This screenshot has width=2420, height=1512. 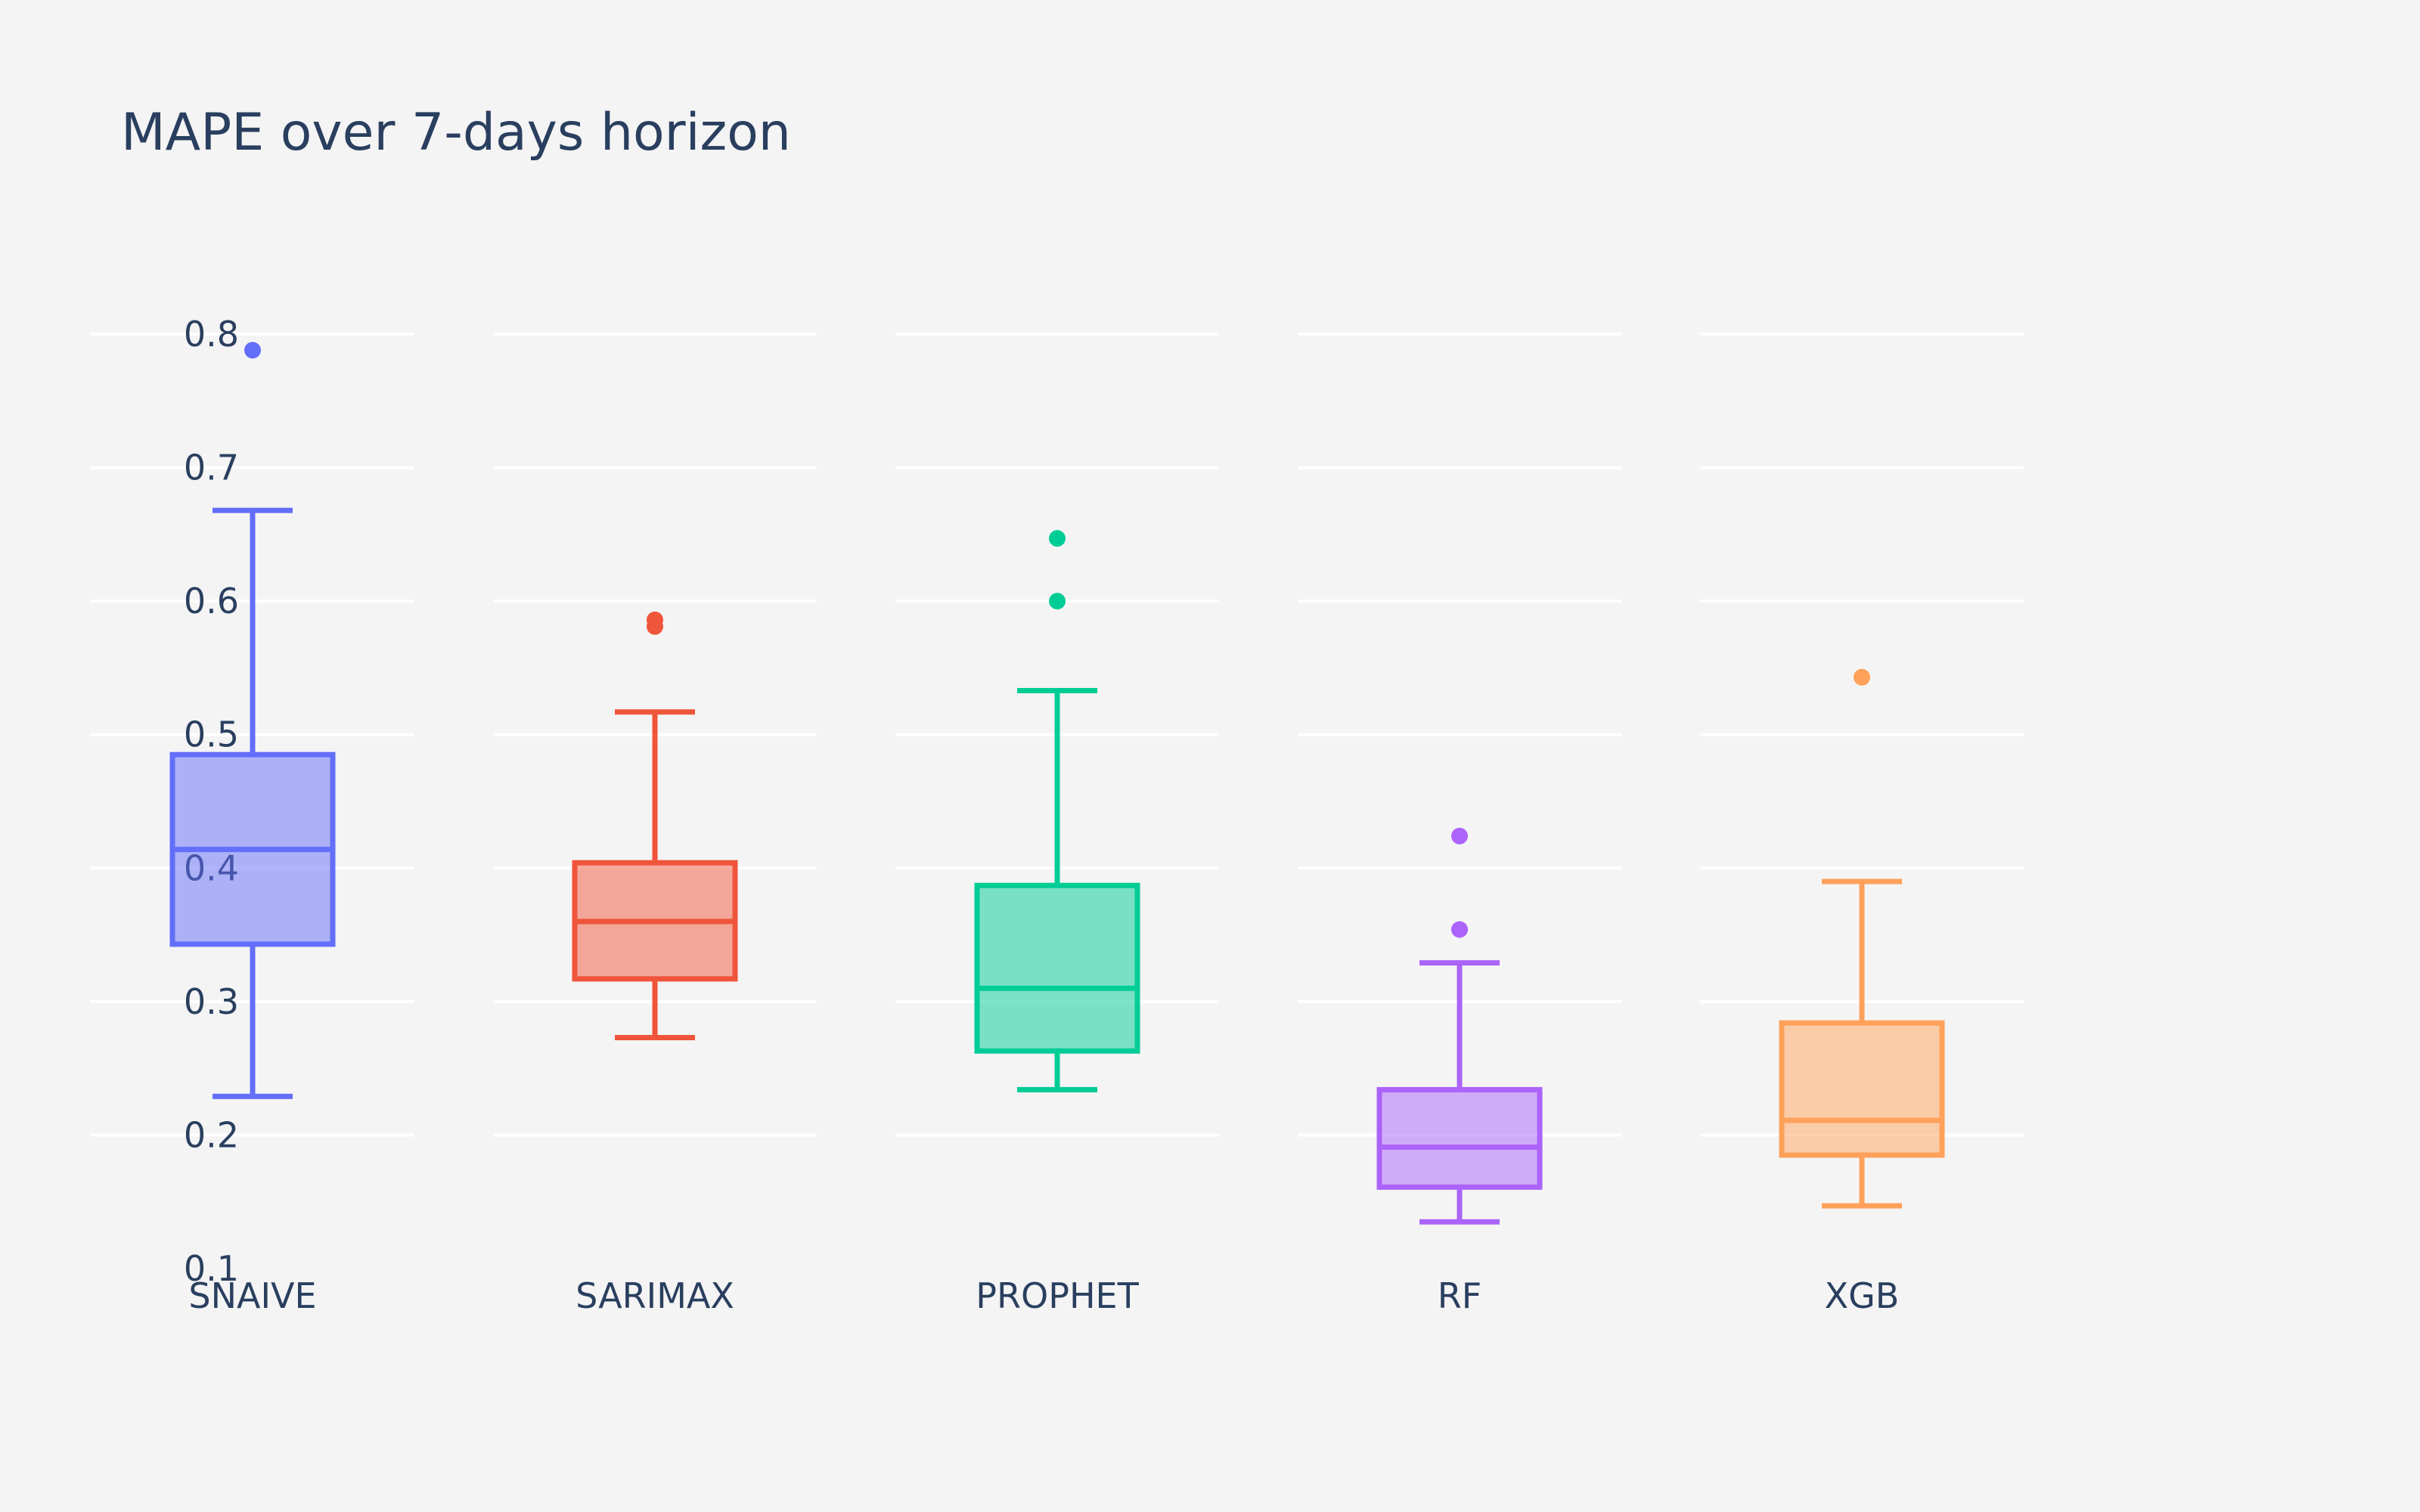 I want to click on y-tick-label: 0.6, so click(x=211, y=601).